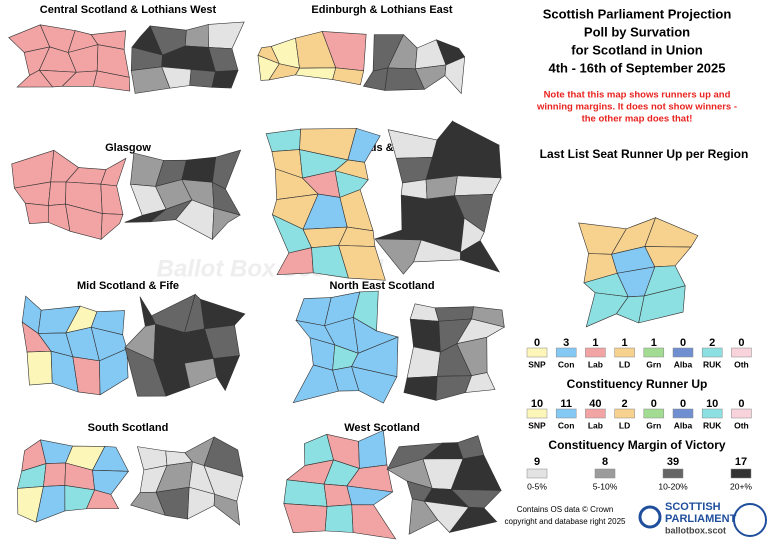  I want to click on region-title: Central Scotland & Lothians West, so click(128, 10).